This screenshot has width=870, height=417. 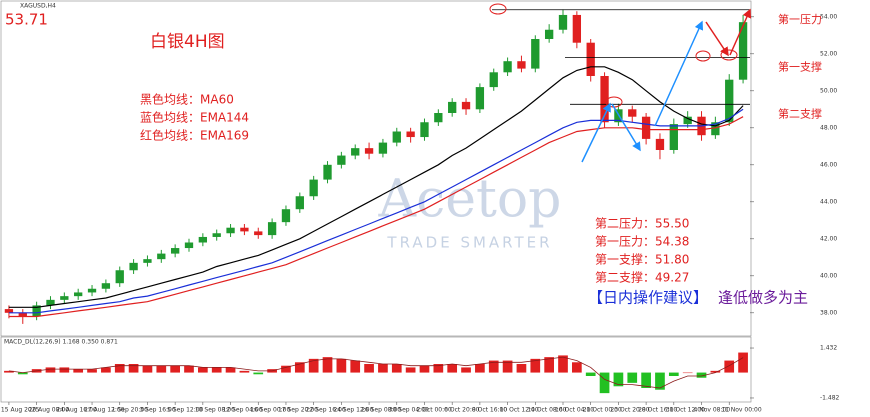 I want to click on x-tick-label: 24 Aug 16:00, so click(x=76, y=410).